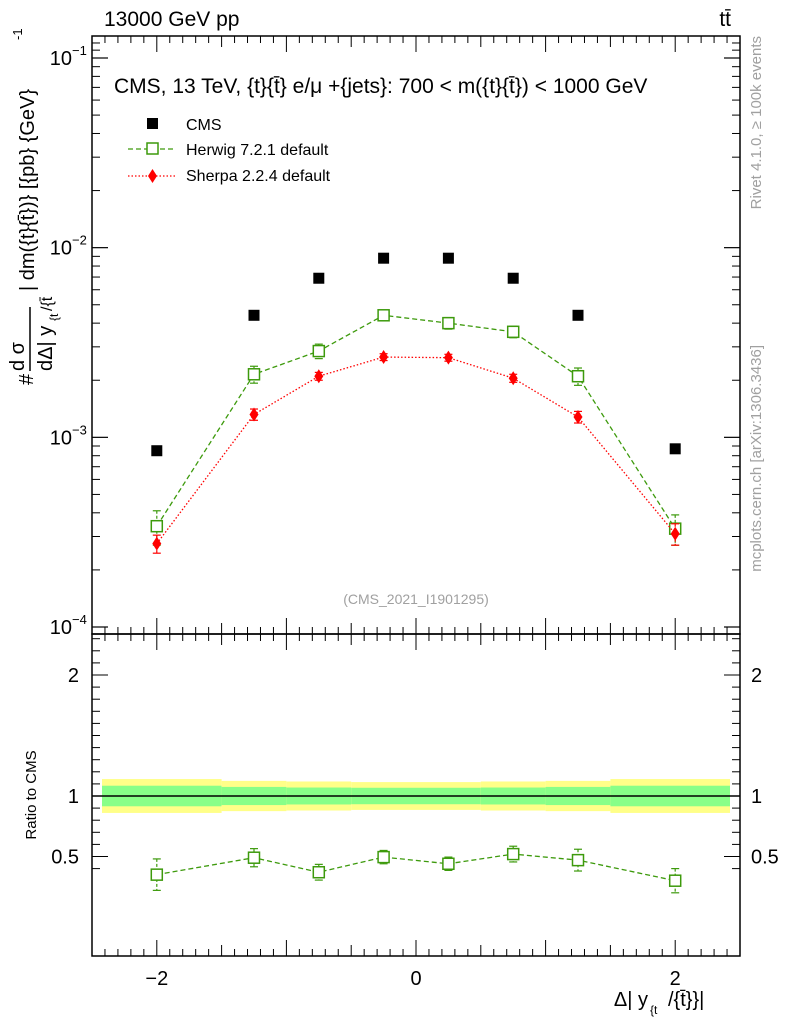  I want to click on legend-item-sherpa: Sherpa 2.2.4 default, so click(229, 176).